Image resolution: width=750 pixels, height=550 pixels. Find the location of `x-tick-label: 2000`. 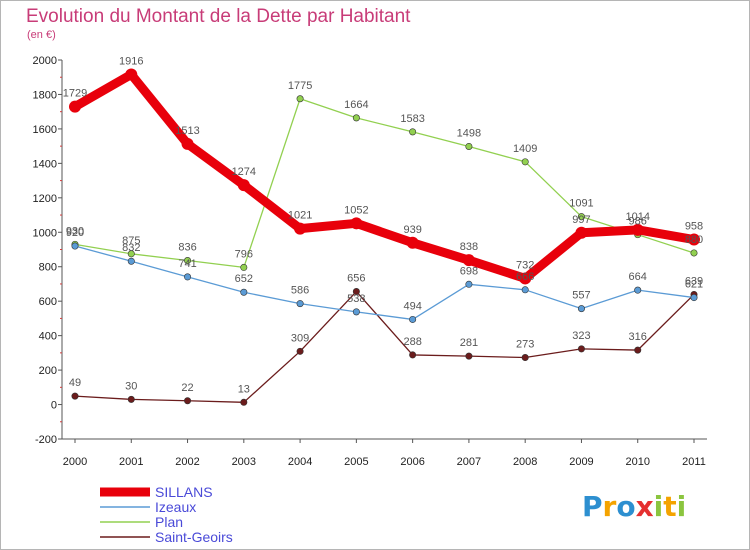

x-tick-label: 2000 is located at coordinates (75, 462).